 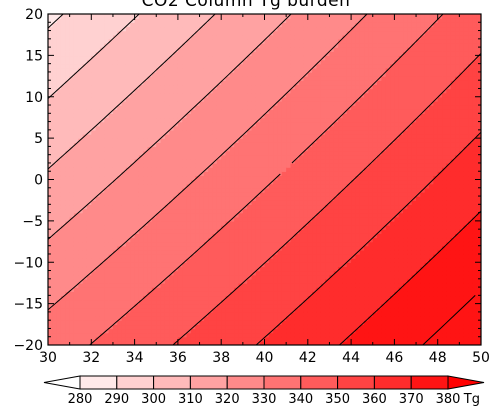 I want to click on x-tick-label: 46, so click(x=394, y=358).